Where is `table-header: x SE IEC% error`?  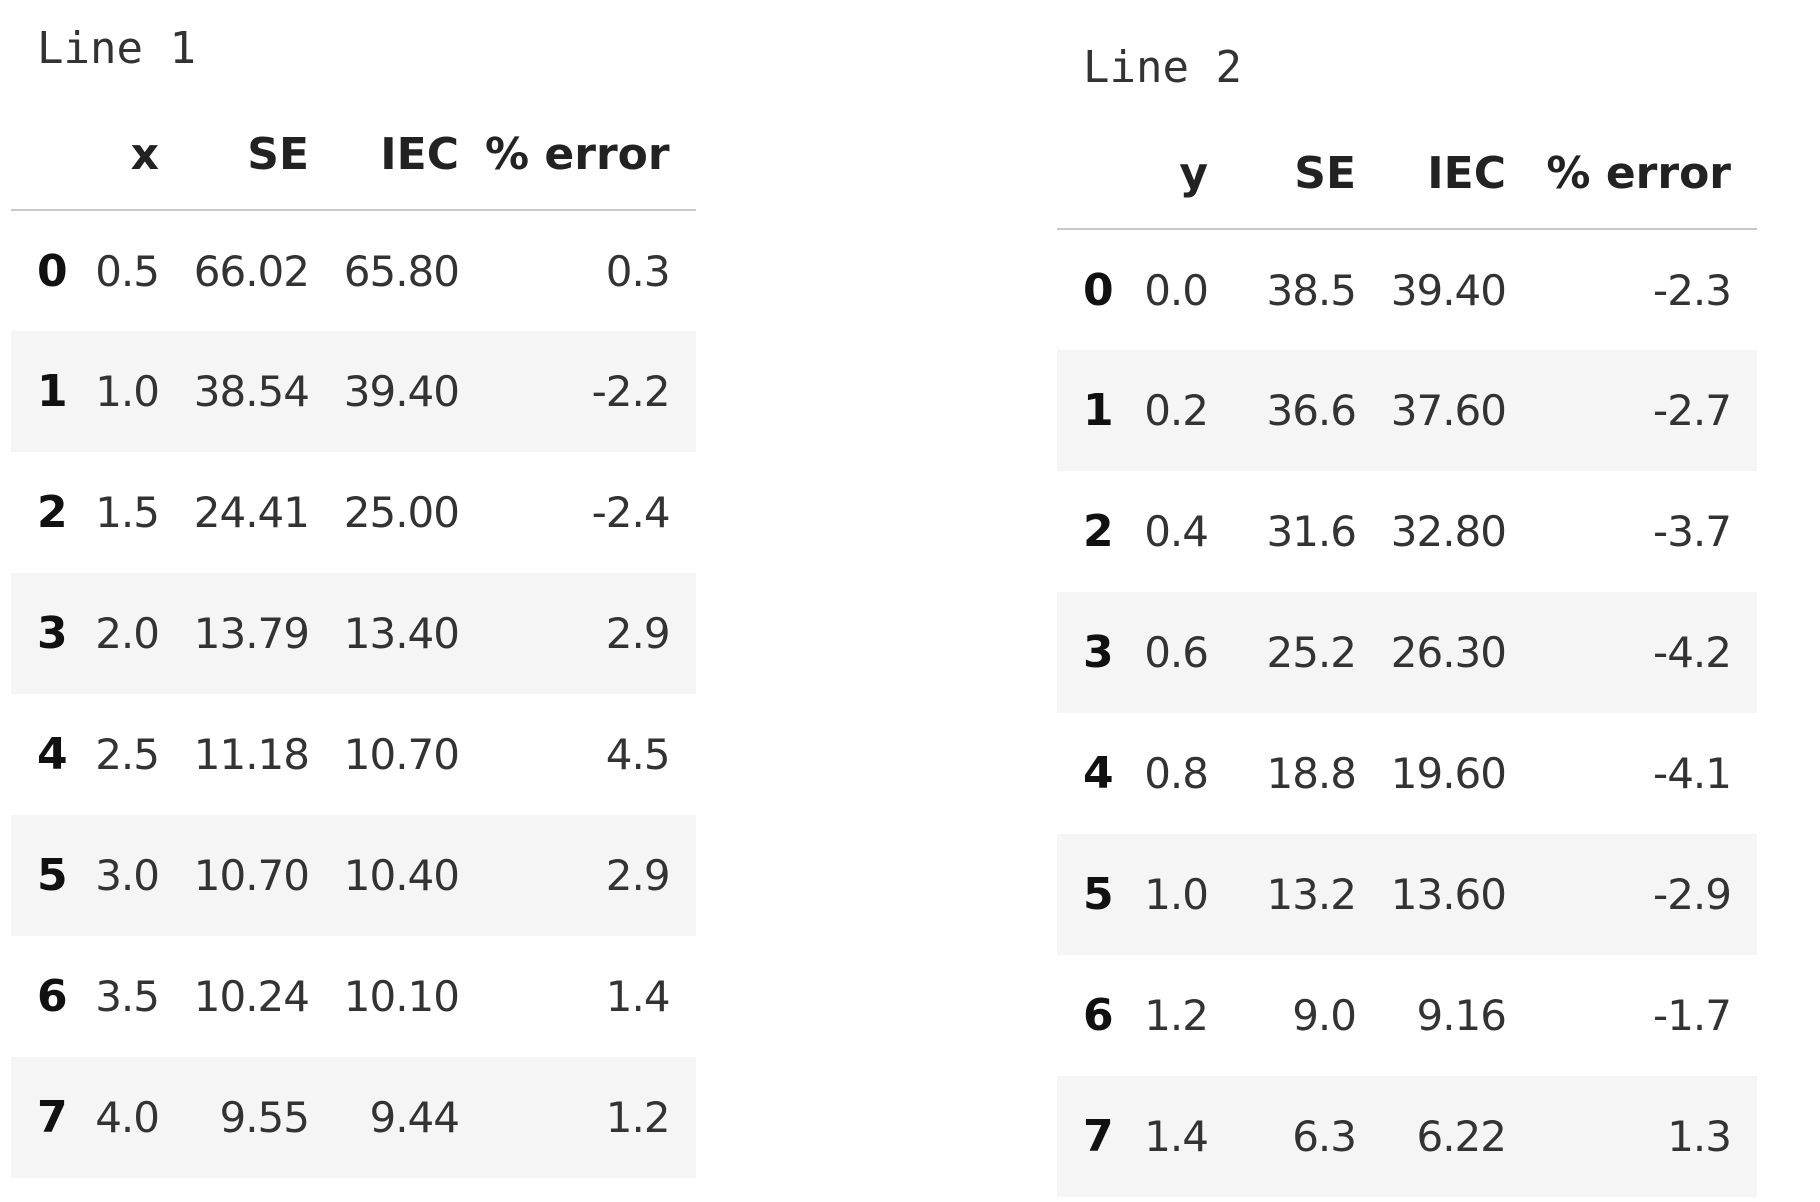 table-header: x SE IEC% error is located at coordinates (353, 155).